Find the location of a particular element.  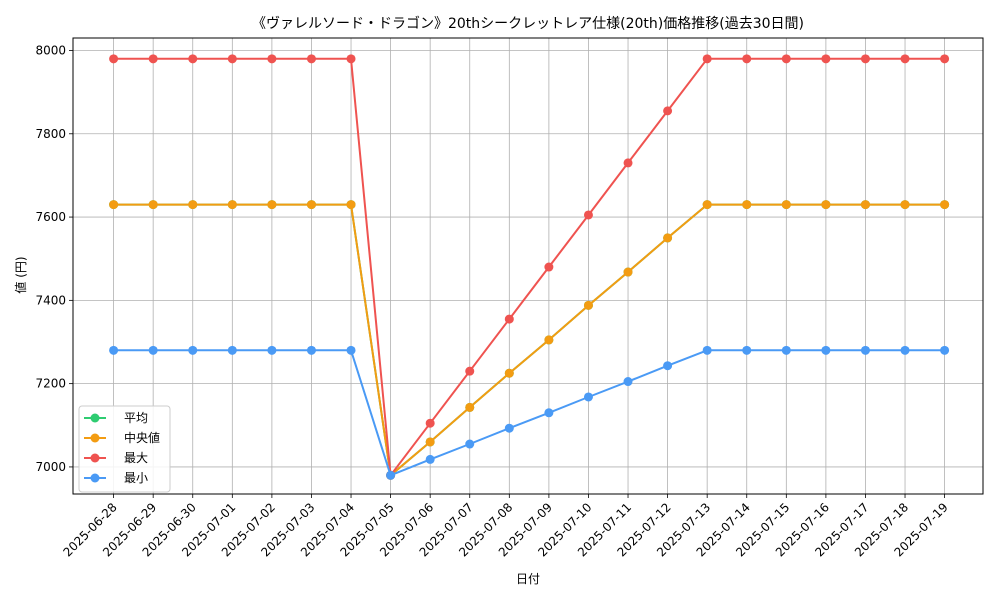

legend-label: 最大 is located at coordinates (136, 458).